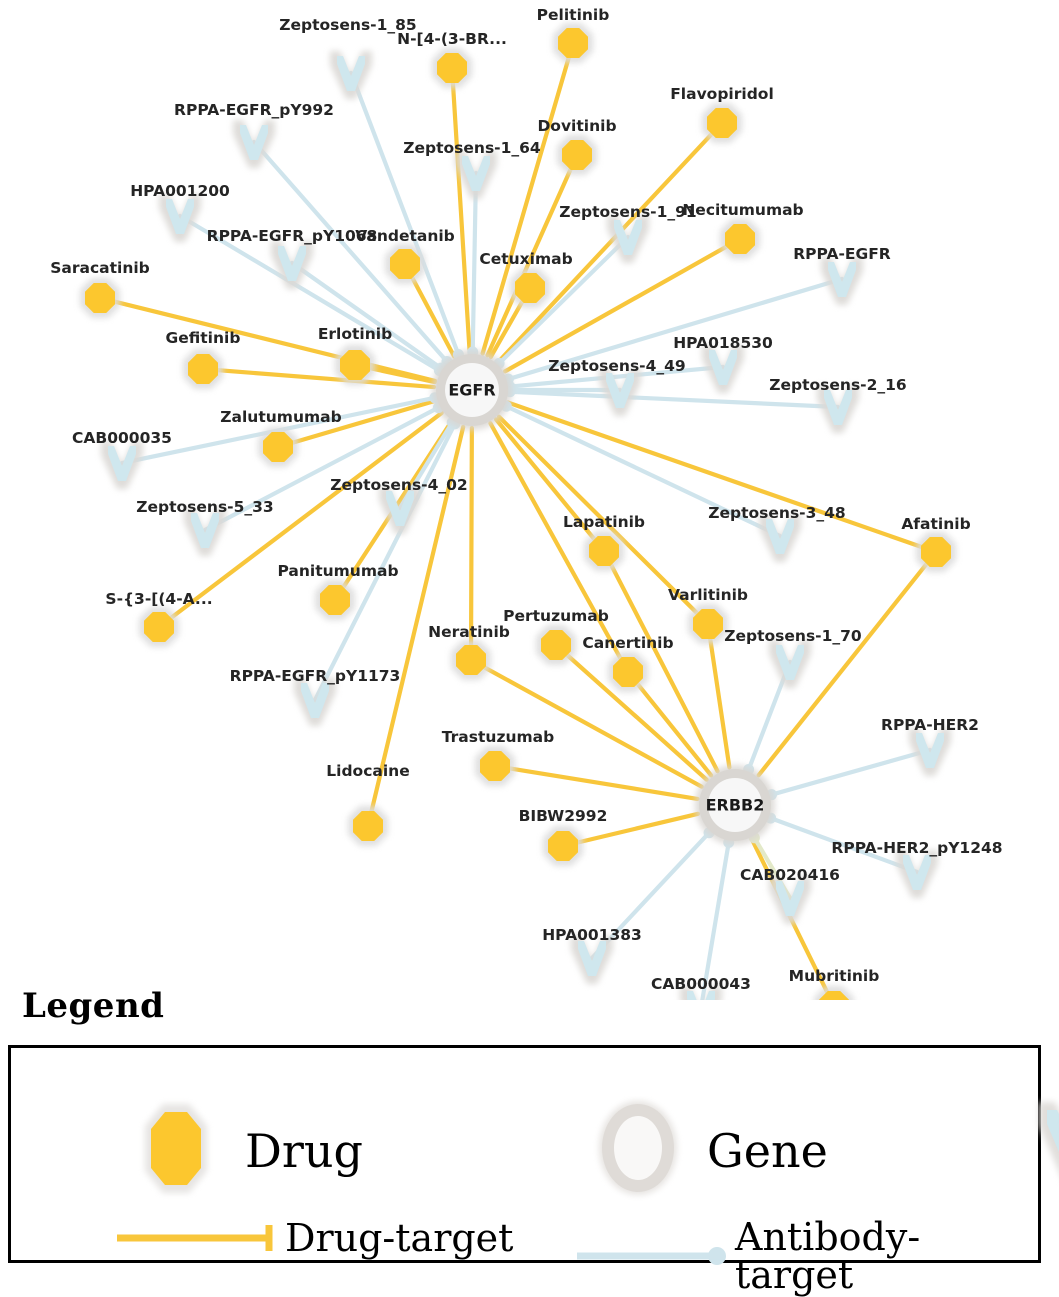 The height and width of the screenshot is (1297, 1059). I want to click on gene-node-label: EGFR, so click(471, 390).